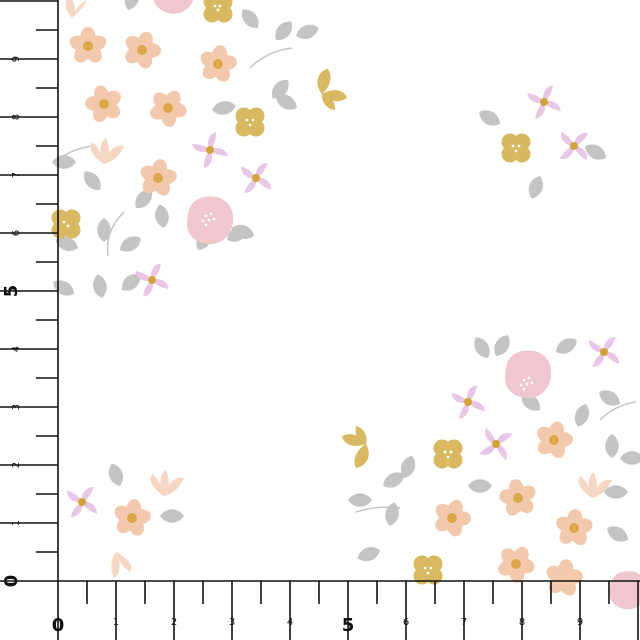  I want to click on vertical-ruler, so click(29, 291).